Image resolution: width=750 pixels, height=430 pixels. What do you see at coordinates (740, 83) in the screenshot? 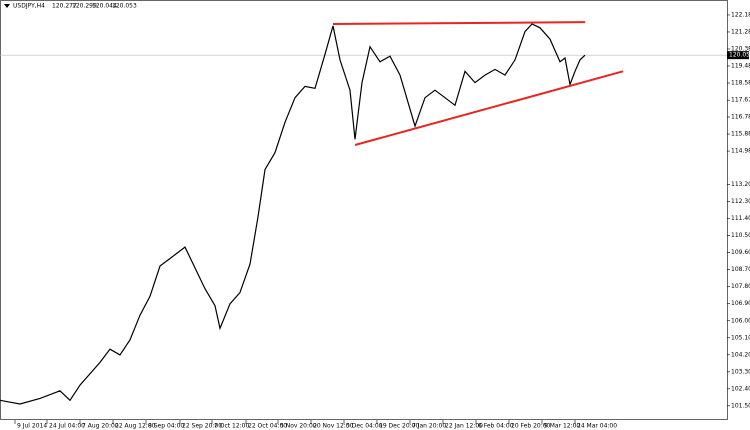
I see `y-tick-label: 118.580` at bounding box center [740, 83].